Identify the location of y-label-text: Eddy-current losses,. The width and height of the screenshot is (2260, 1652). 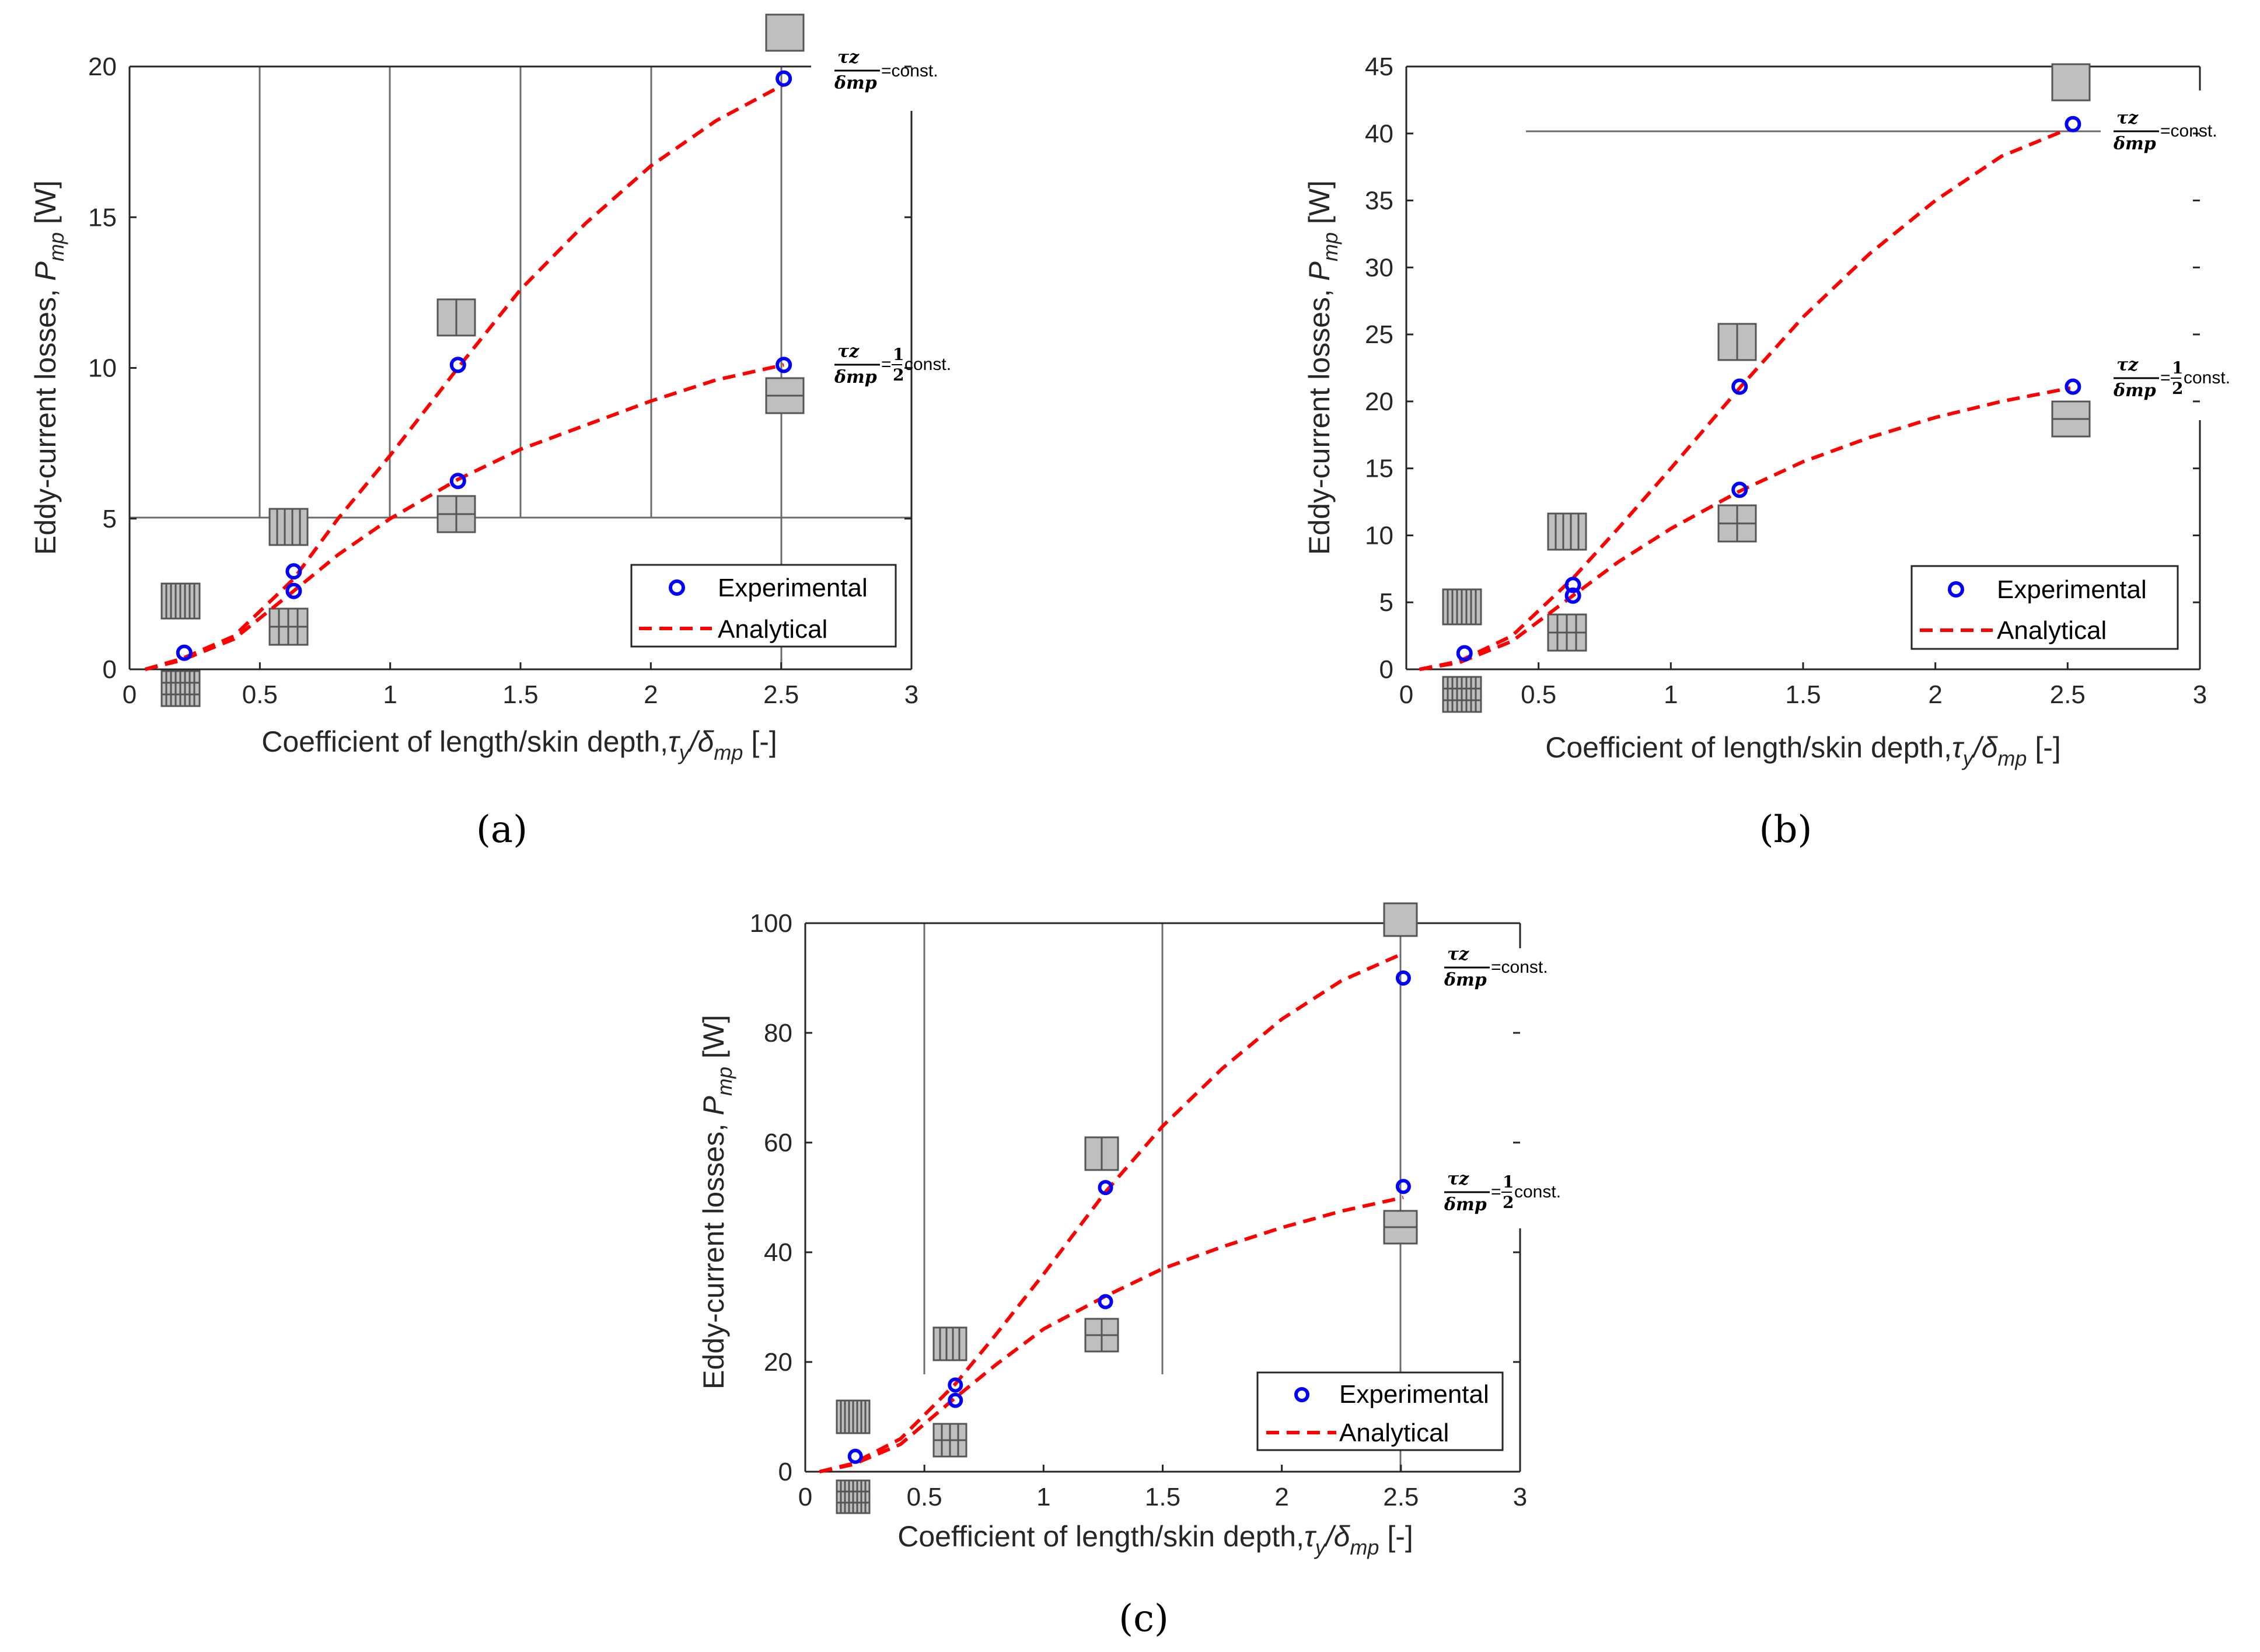
(1319, 422).